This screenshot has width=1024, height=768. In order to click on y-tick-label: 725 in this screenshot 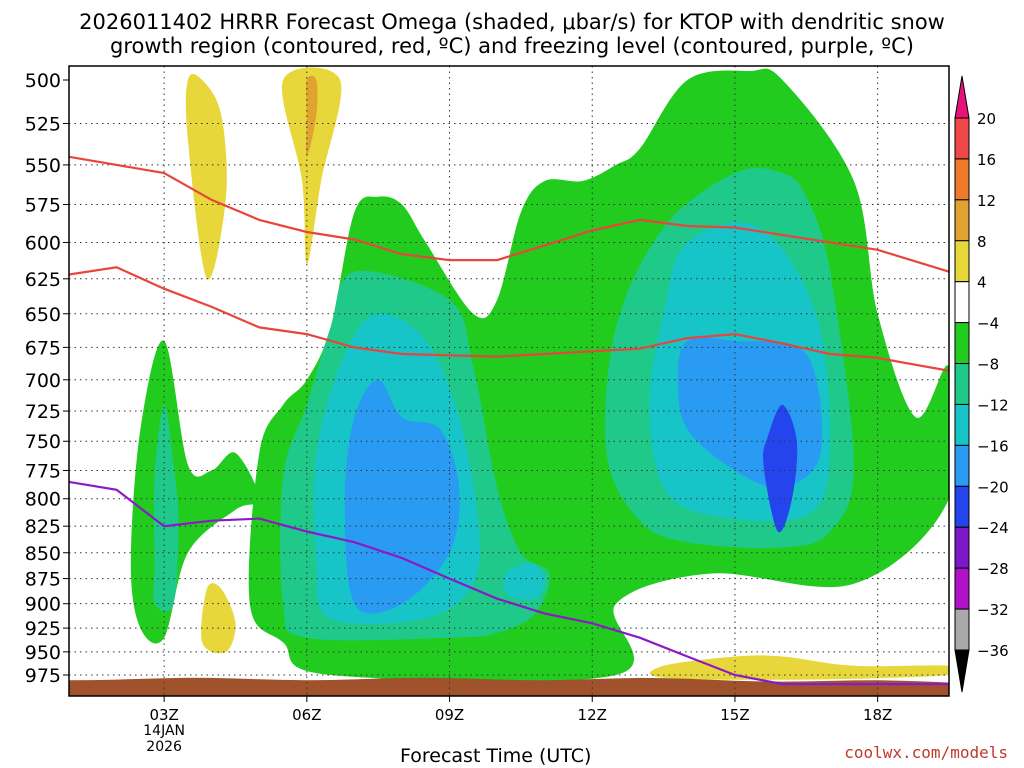, I will do `click(43, 412)`.